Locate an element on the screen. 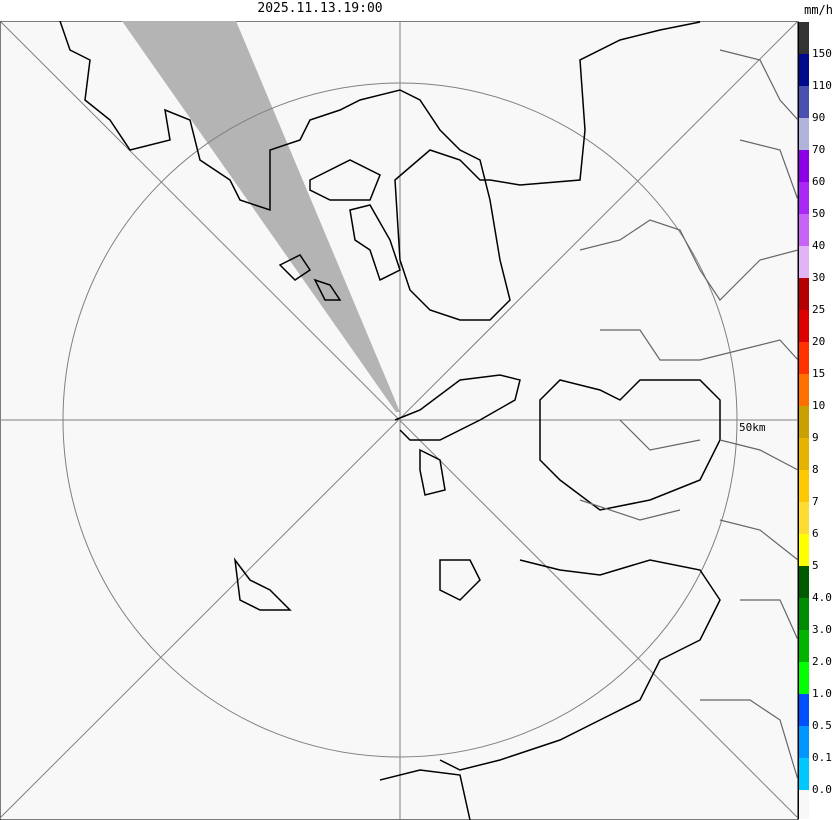  unit-label: mm/h is located at coordinates (818, 10).